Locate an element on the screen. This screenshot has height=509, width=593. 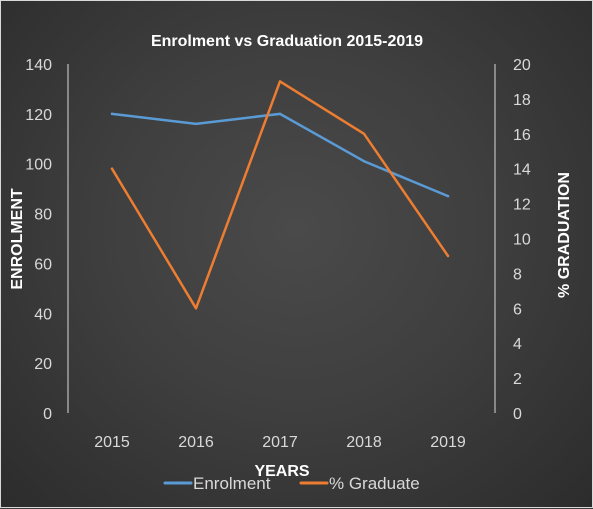
y2-tick-label: 14 is located at coordinates (522, 170).